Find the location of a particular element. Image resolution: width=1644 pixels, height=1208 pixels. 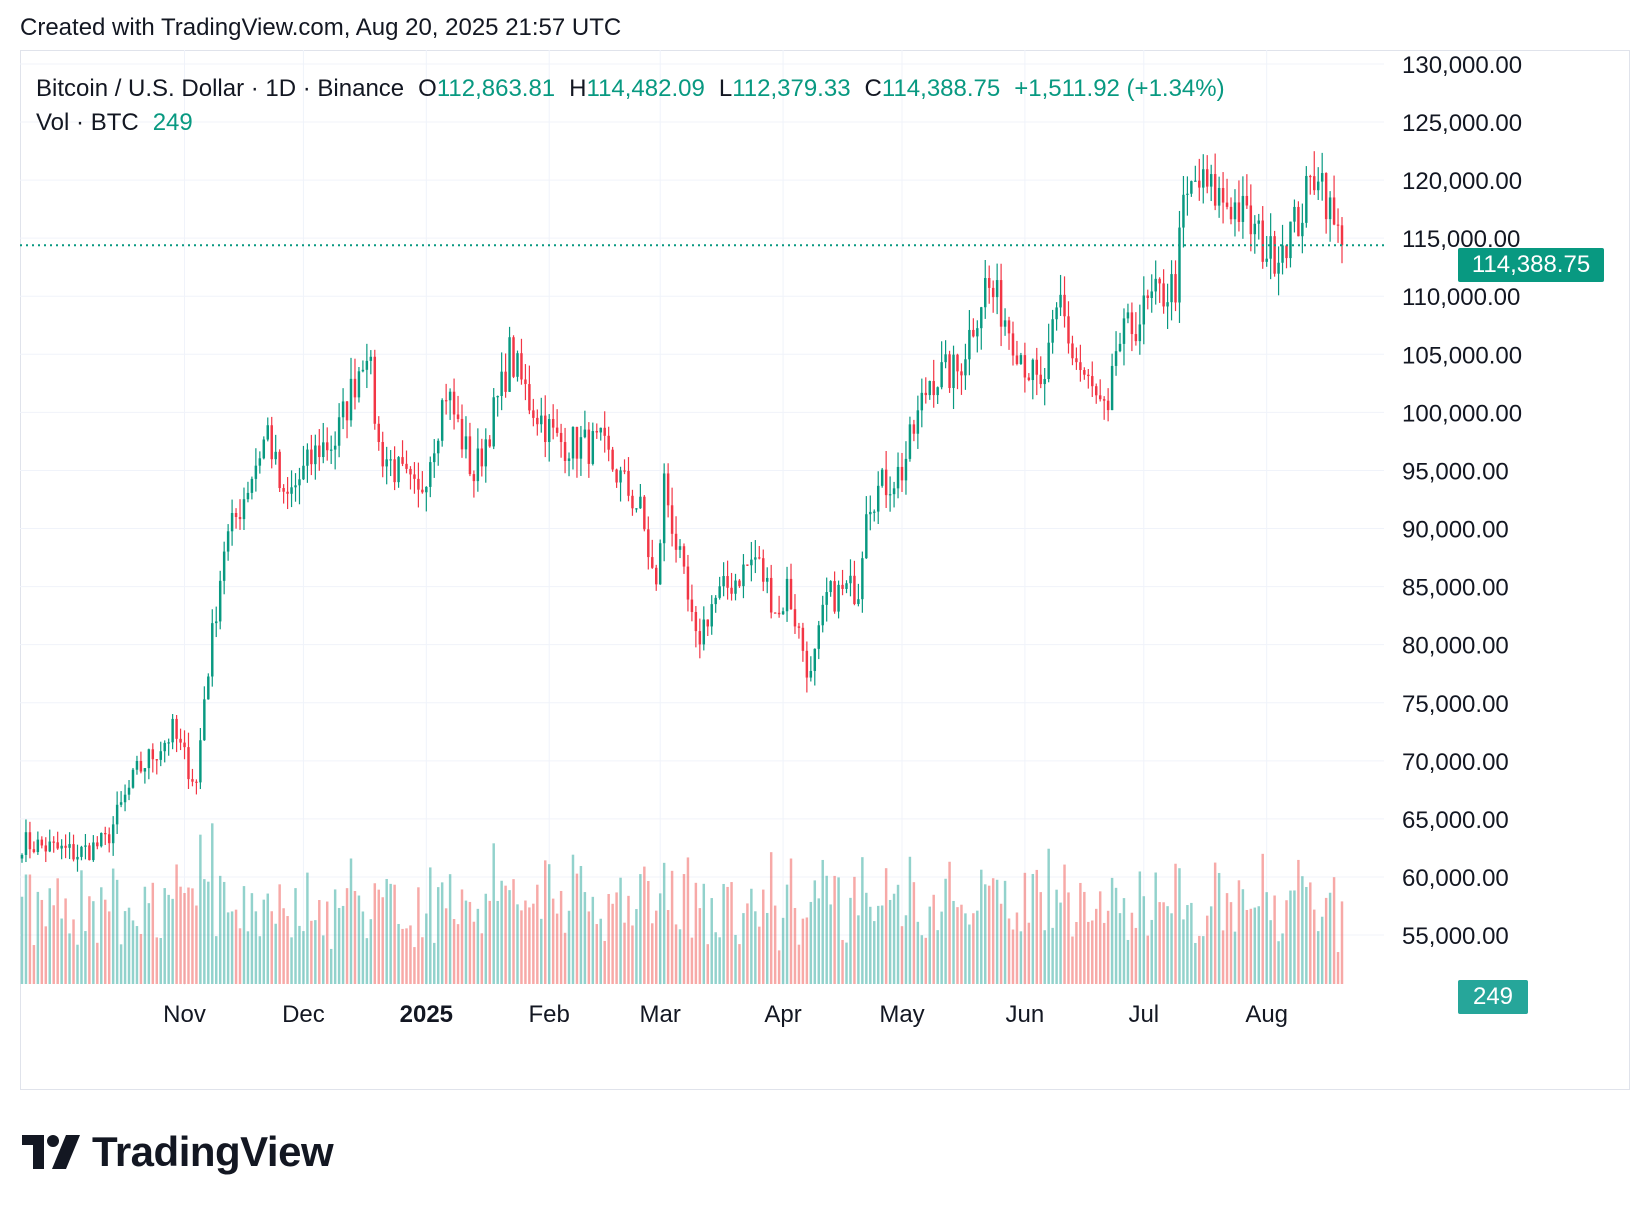

x-tick-label: Jun is located at coordinates (1025, 1014).